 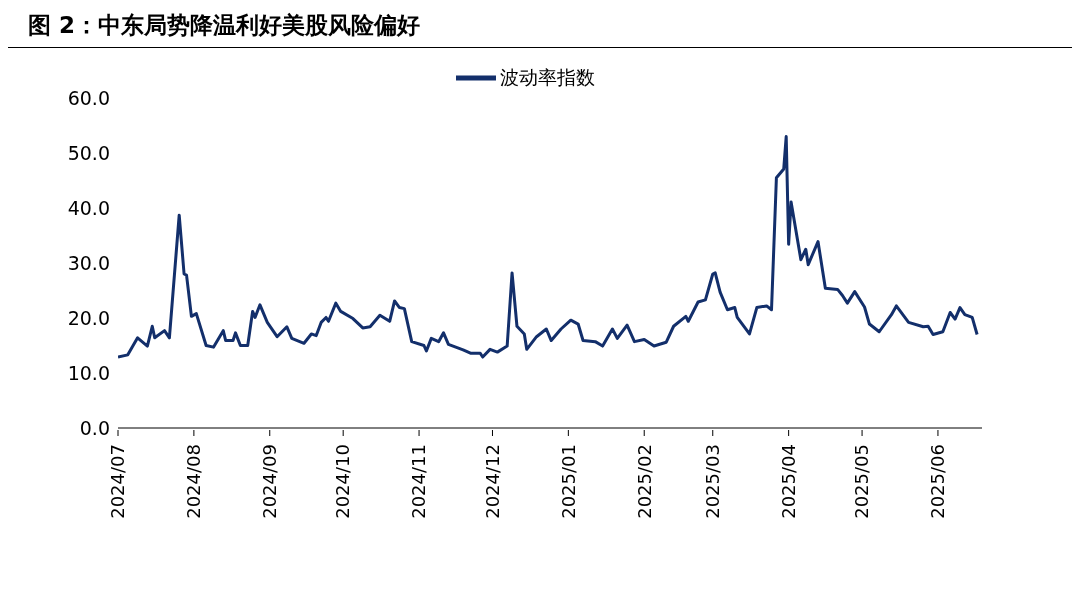 What do you see at coordinates (568, 481) in the screenshot?
I see `x-tick-label: 2025/01` at bounding box center [568, 481].